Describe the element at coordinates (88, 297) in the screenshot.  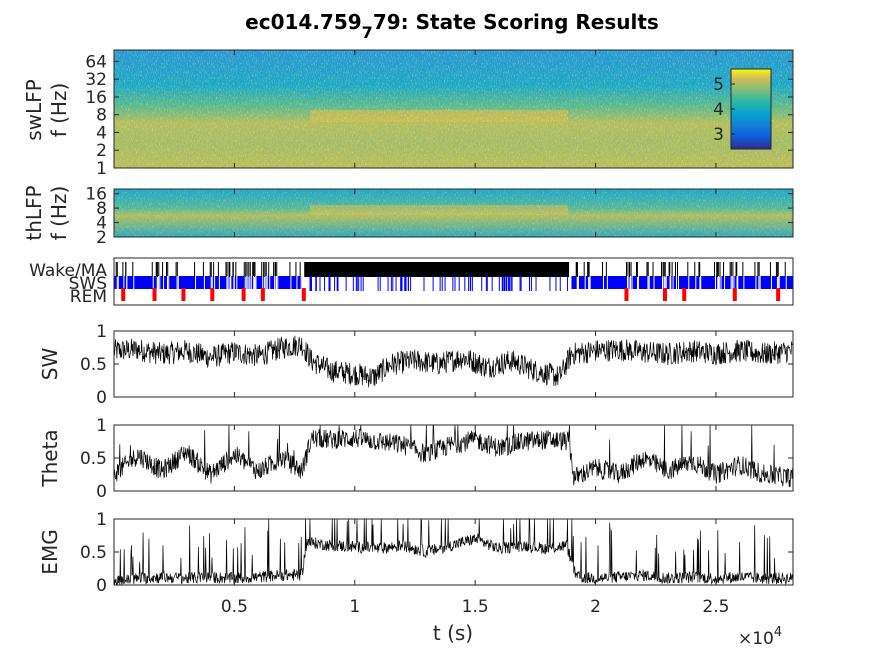
I see `state-label-rem: REM` at that location.